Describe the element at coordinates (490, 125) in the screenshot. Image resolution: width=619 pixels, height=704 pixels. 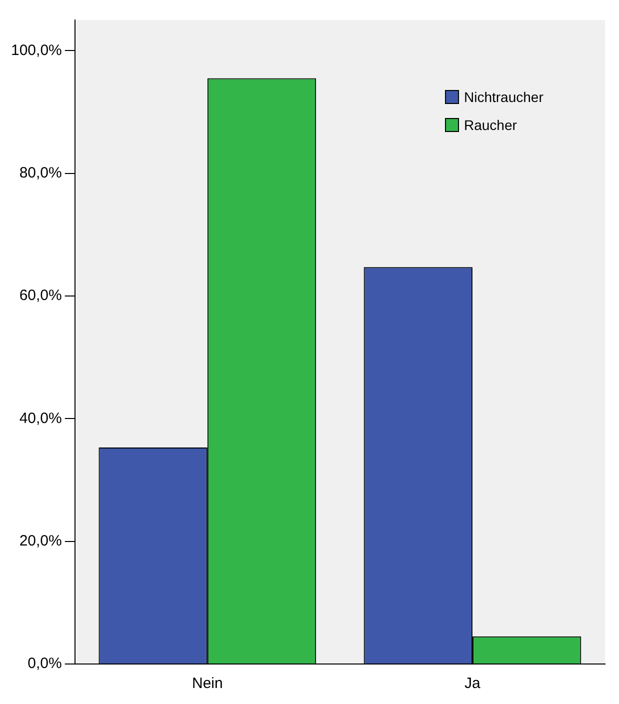
I see `legend-label: Raucher` at that location.